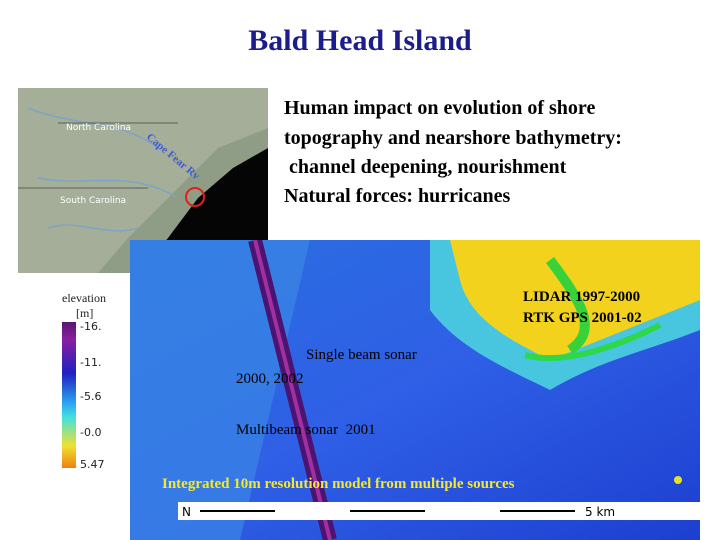 This screenshot has width=720, height=540. What do you see at coordinates (91, 362) in the screenshot?
I see `colorbar-tick: -11.` at bounding box center [91, 362].